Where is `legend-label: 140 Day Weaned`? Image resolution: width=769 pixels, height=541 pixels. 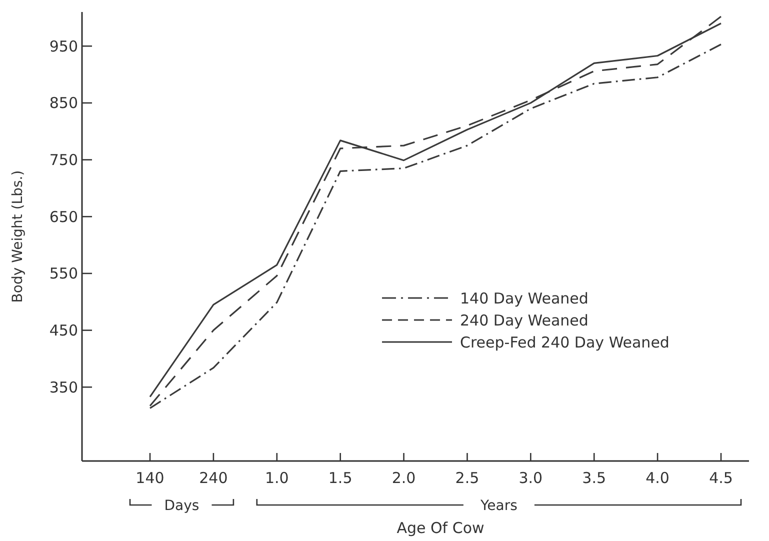 legend-label: 140 Day Weaned is located at coordinates (524, 298).